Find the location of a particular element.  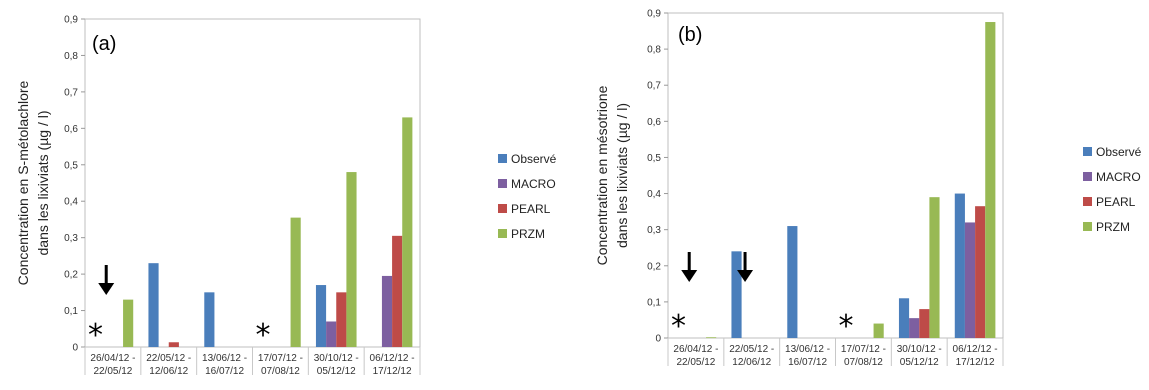

y-axis-title-line1: Concentration en S-métolachlore is located at coordinates (23, 182).